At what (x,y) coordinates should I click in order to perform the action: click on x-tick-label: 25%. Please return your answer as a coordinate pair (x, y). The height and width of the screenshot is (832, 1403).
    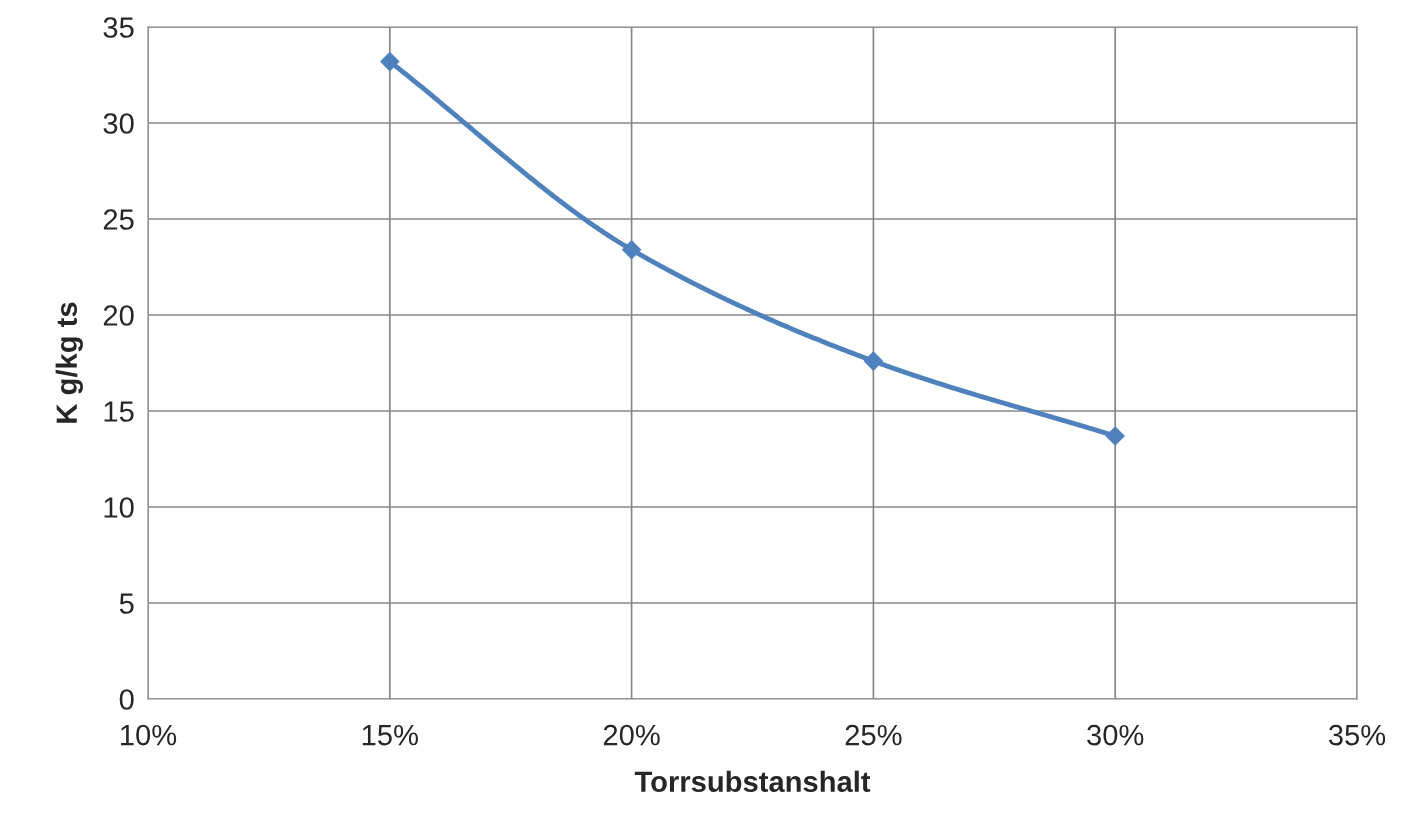
    Looking at the image, I should click on (873, 735).